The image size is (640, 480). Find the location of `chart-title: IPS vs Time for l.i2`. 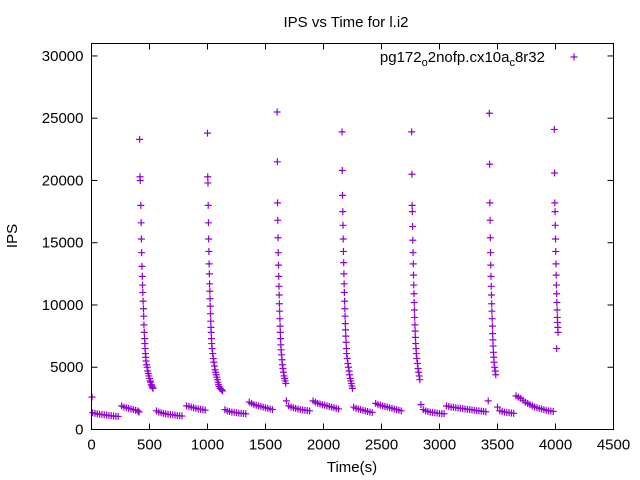

chart-title: IPS vs Time for l.i2 is located at coordinates (345, 22).